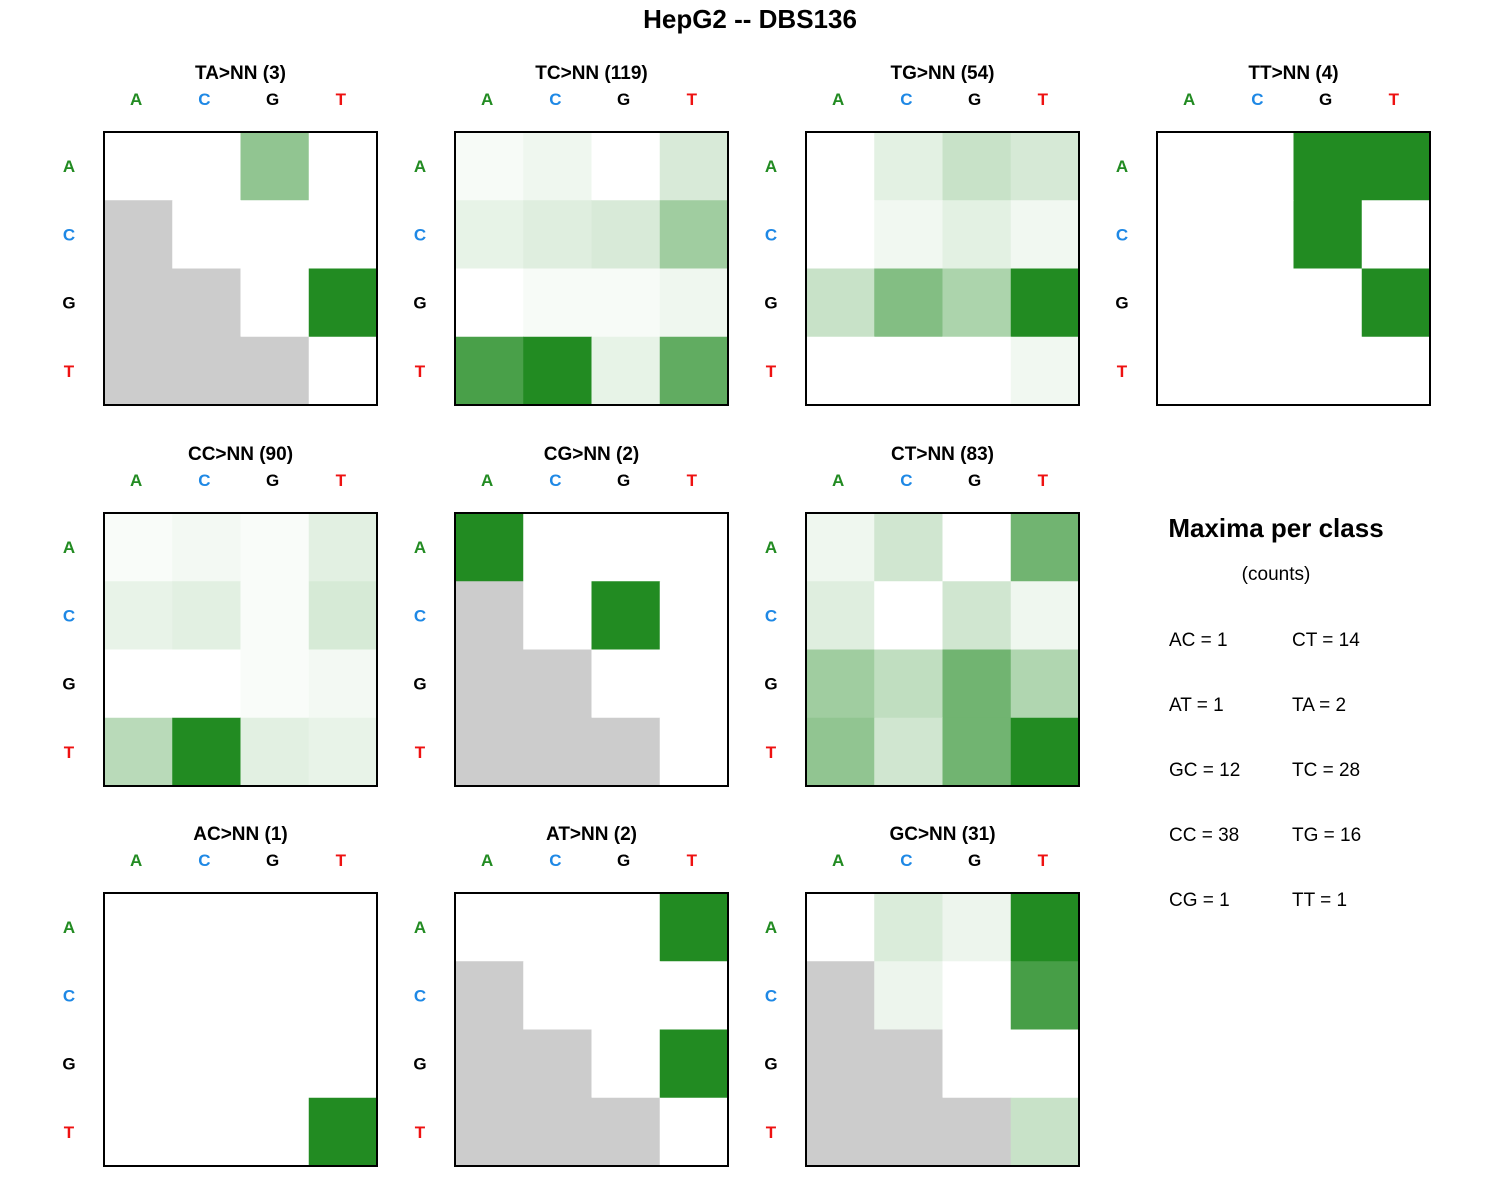  What do you see at coordinates (1319, 705) in the screenshot?
I see `legend-entry: TA = 2` at bounding box center [1319, 705].